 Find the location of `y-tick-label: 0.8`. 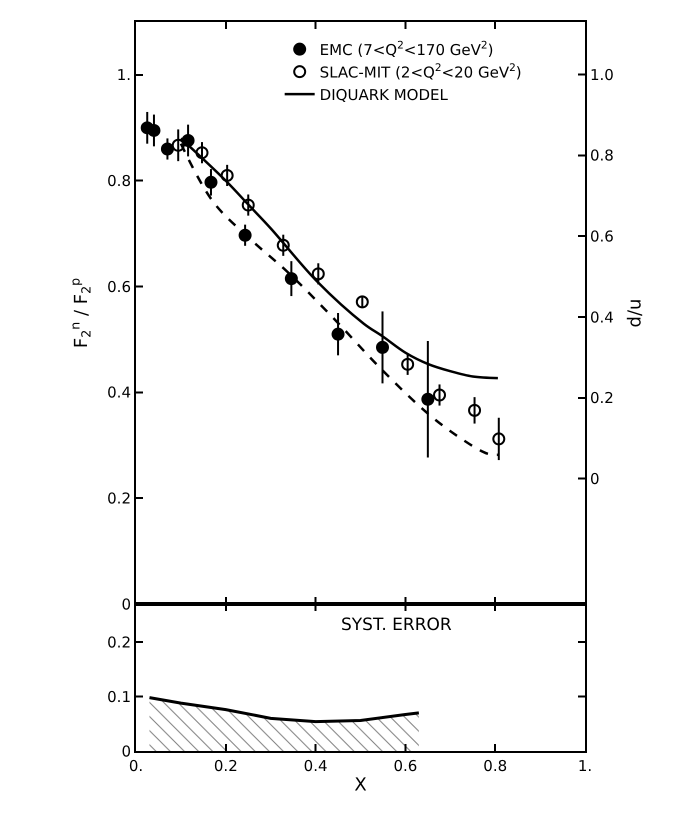

y-tick-label: 0.8 is located at coordinates (119, 181).